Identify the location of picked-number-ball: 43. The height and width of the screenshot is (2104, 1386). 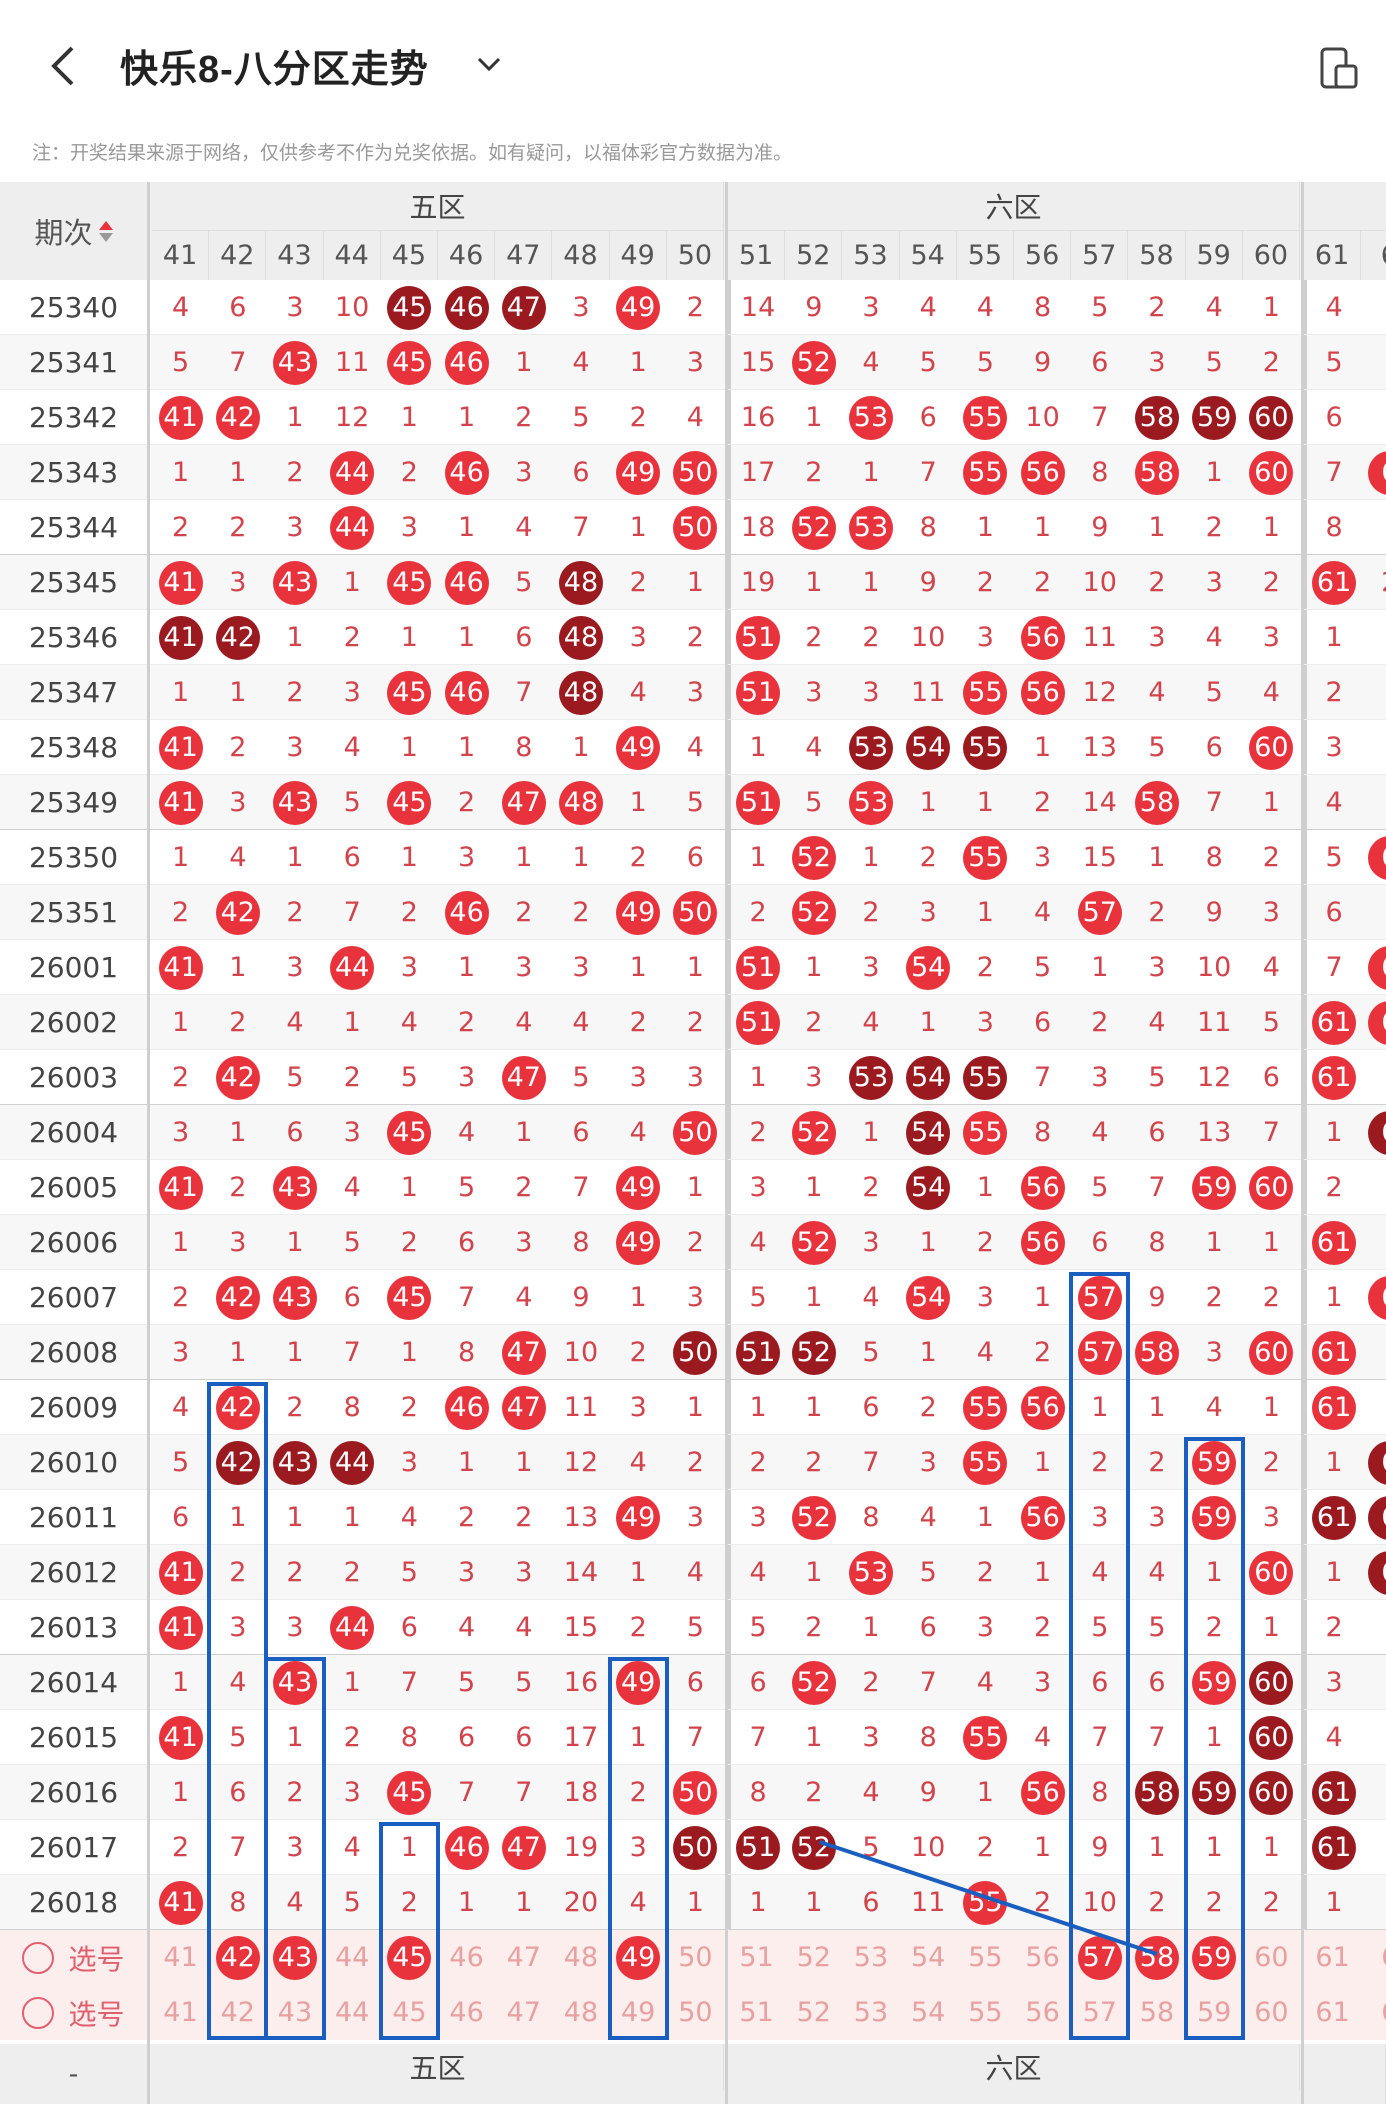
(294, 1957).